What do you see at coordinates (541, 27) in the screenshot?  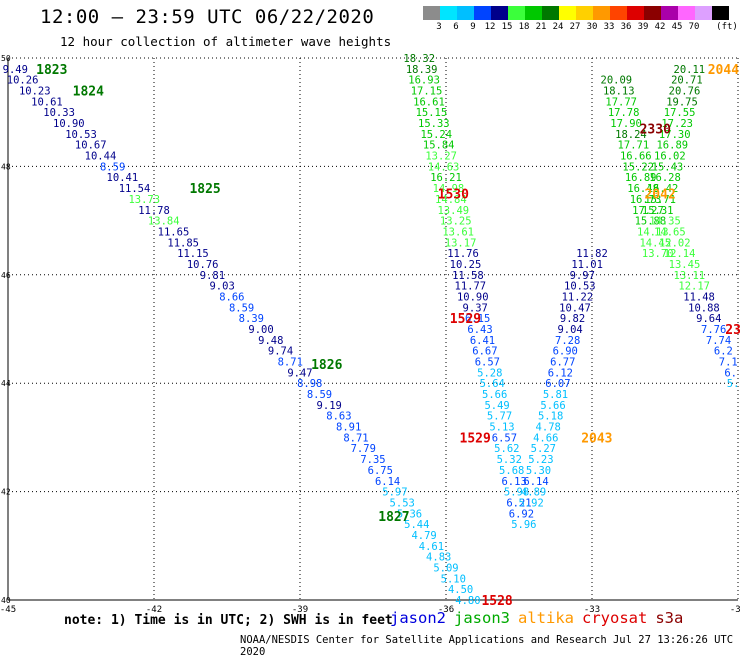 I see `scale-tick-label: 21` at bounding box center [541, 27].